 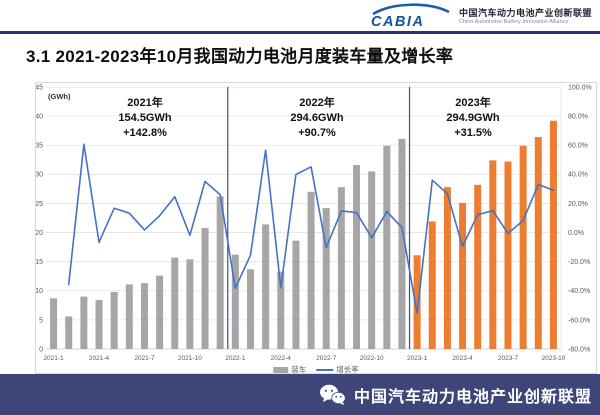 I want to click on svg-text: 2021-4, so click(x=99, y=358).